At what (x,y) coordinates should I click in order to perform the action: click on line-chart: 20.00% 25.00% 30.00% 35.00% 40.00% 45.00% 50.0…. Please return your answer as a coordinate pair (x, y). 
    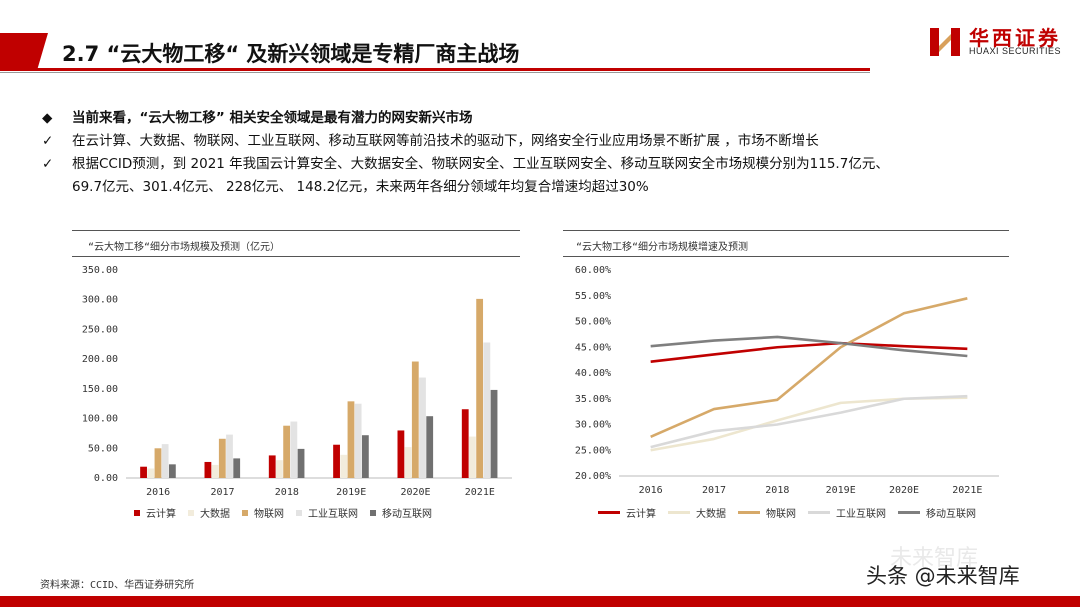
    Looking at the image, I should click on (787, 380).